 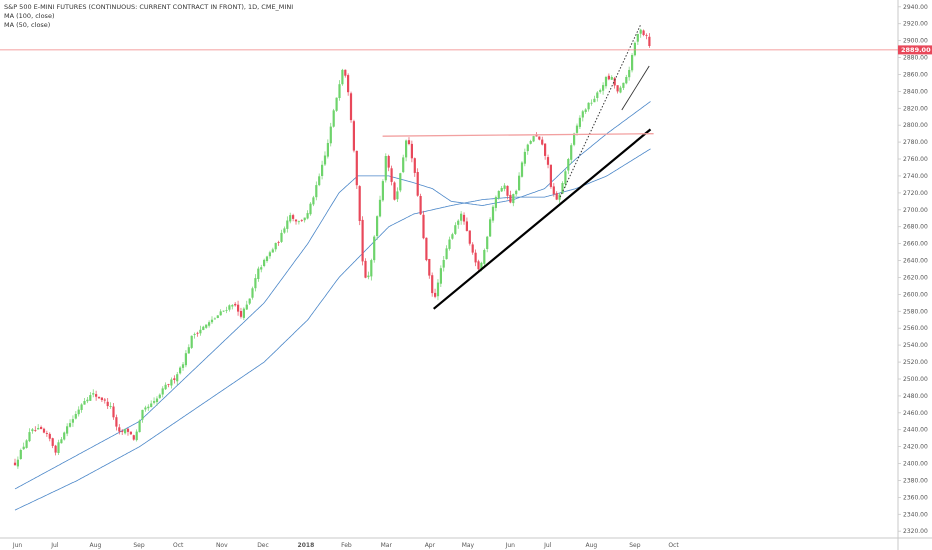 I want to click on legend-ma100: MA (100, close), so click(x=29, y=16).